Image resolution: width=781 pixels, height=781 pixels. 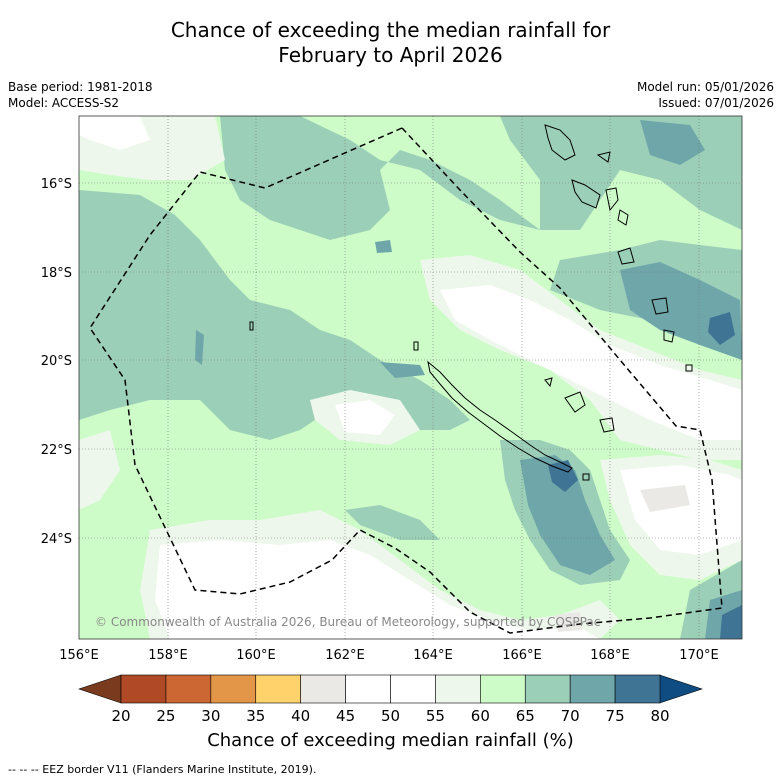 What do you see at coordinates (563, 476) in the screenshot?
I see `contour-75-80-a` at bounding box center [563, 476].